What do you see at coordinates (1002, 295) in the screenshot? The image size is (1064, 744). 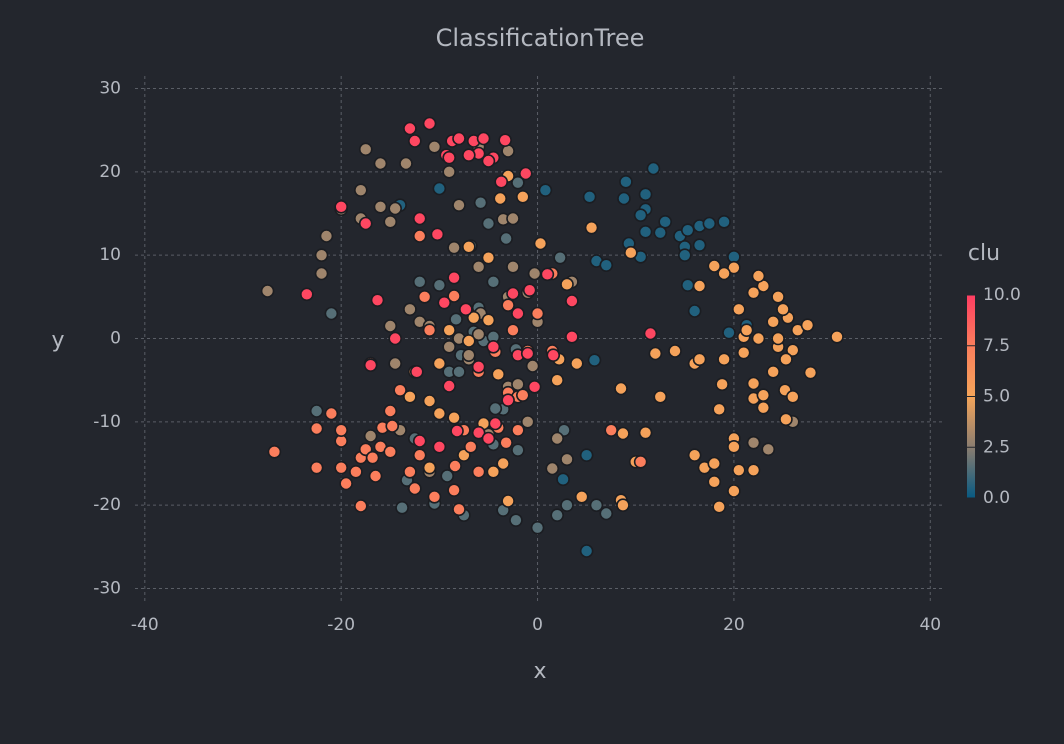 I see `colorbar-tick-label: 10.0` at bounding box center [1002, 295].